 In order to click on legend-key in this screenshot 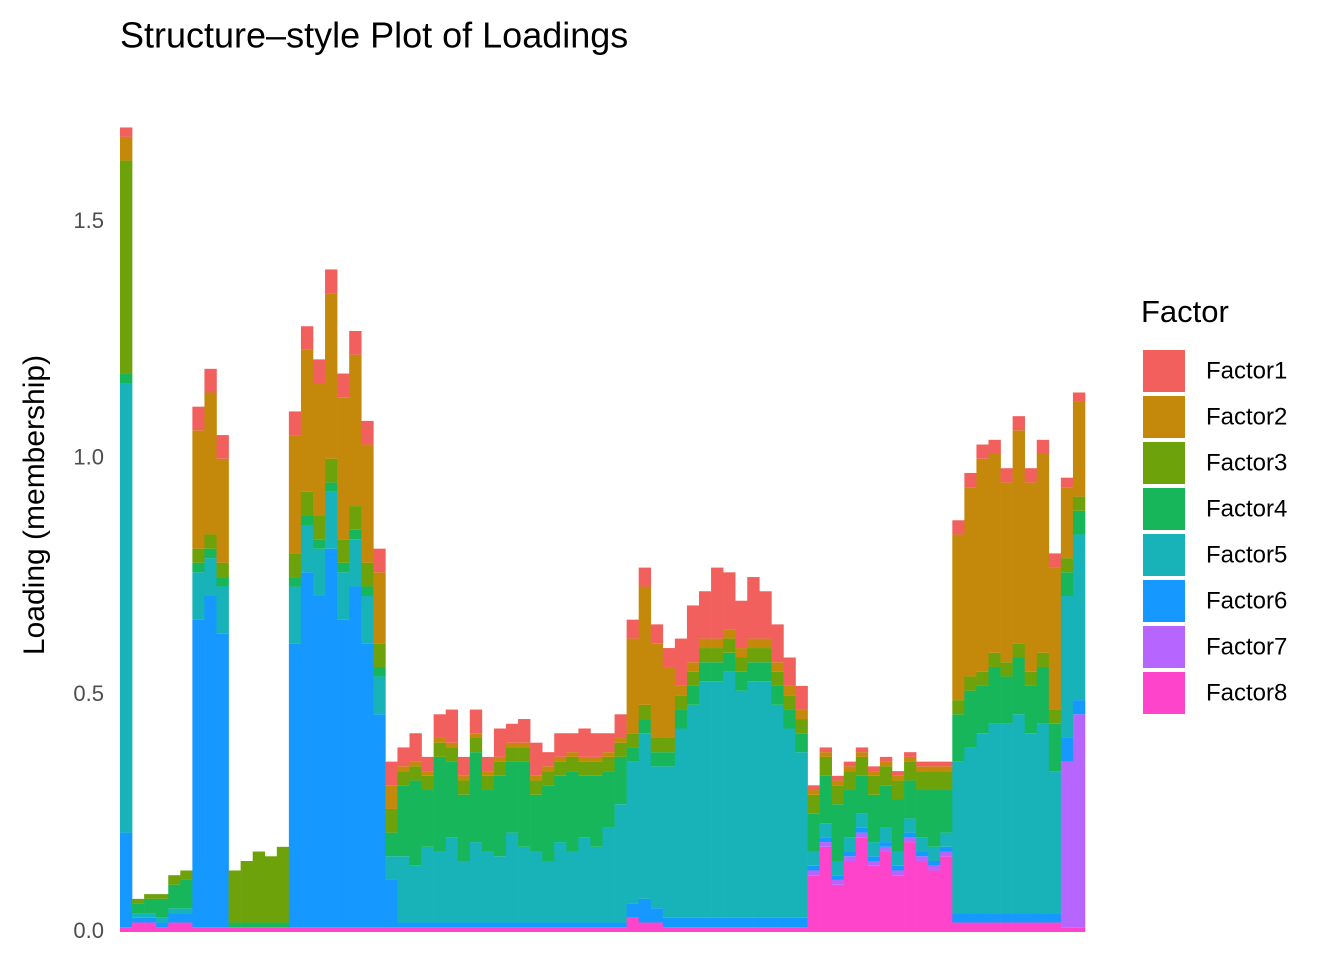, I will do `click(1164, 509)`.